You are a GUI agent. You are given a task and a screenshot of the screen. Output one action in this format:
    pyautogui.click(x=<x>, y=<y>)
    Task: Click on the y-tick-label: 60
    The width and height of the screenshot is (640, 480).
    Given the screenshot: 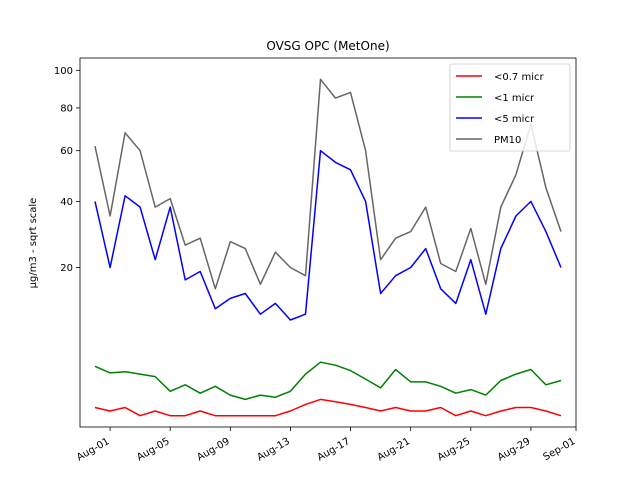 What is the action you would take?
    pyautogui.click(x=66, y=151)
    